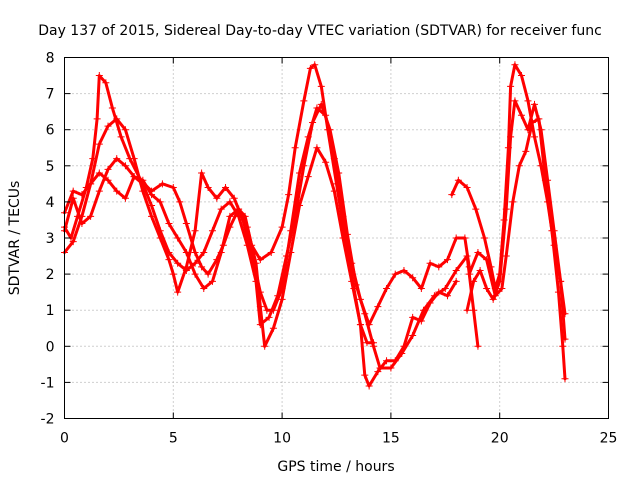 The height and width of the screenshot is (484, 640). Describe the element at coordinates (50, 275) in the screenshot. I see `y-tick-label-4: 2` at that location.